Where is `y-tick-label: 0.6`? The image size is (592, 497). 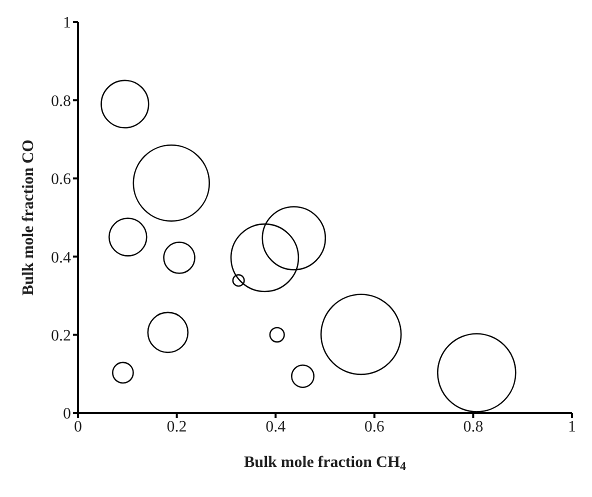
y-tick-label: 0.6 is located at coordinates (61, 179).